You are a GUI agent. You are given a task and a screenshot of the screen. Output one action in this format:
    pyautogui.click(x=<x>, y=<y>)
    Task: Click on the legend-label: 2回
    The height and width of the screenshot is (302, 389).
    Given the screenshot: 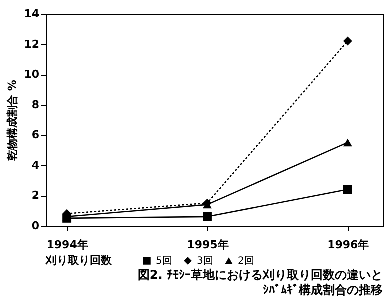 What is the action you would take?
    pyautogui.click(x=246, y=261)
    